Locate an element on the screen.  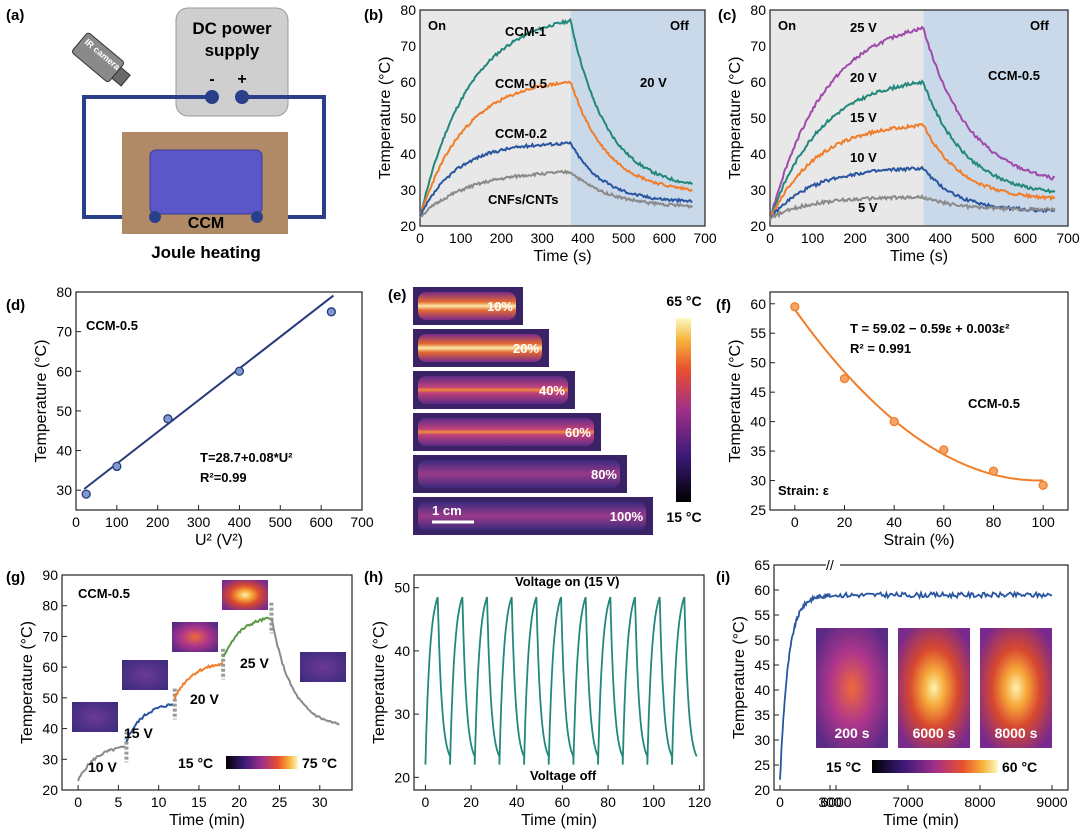
series-label: 10 V is located at coordinates (863, 157).